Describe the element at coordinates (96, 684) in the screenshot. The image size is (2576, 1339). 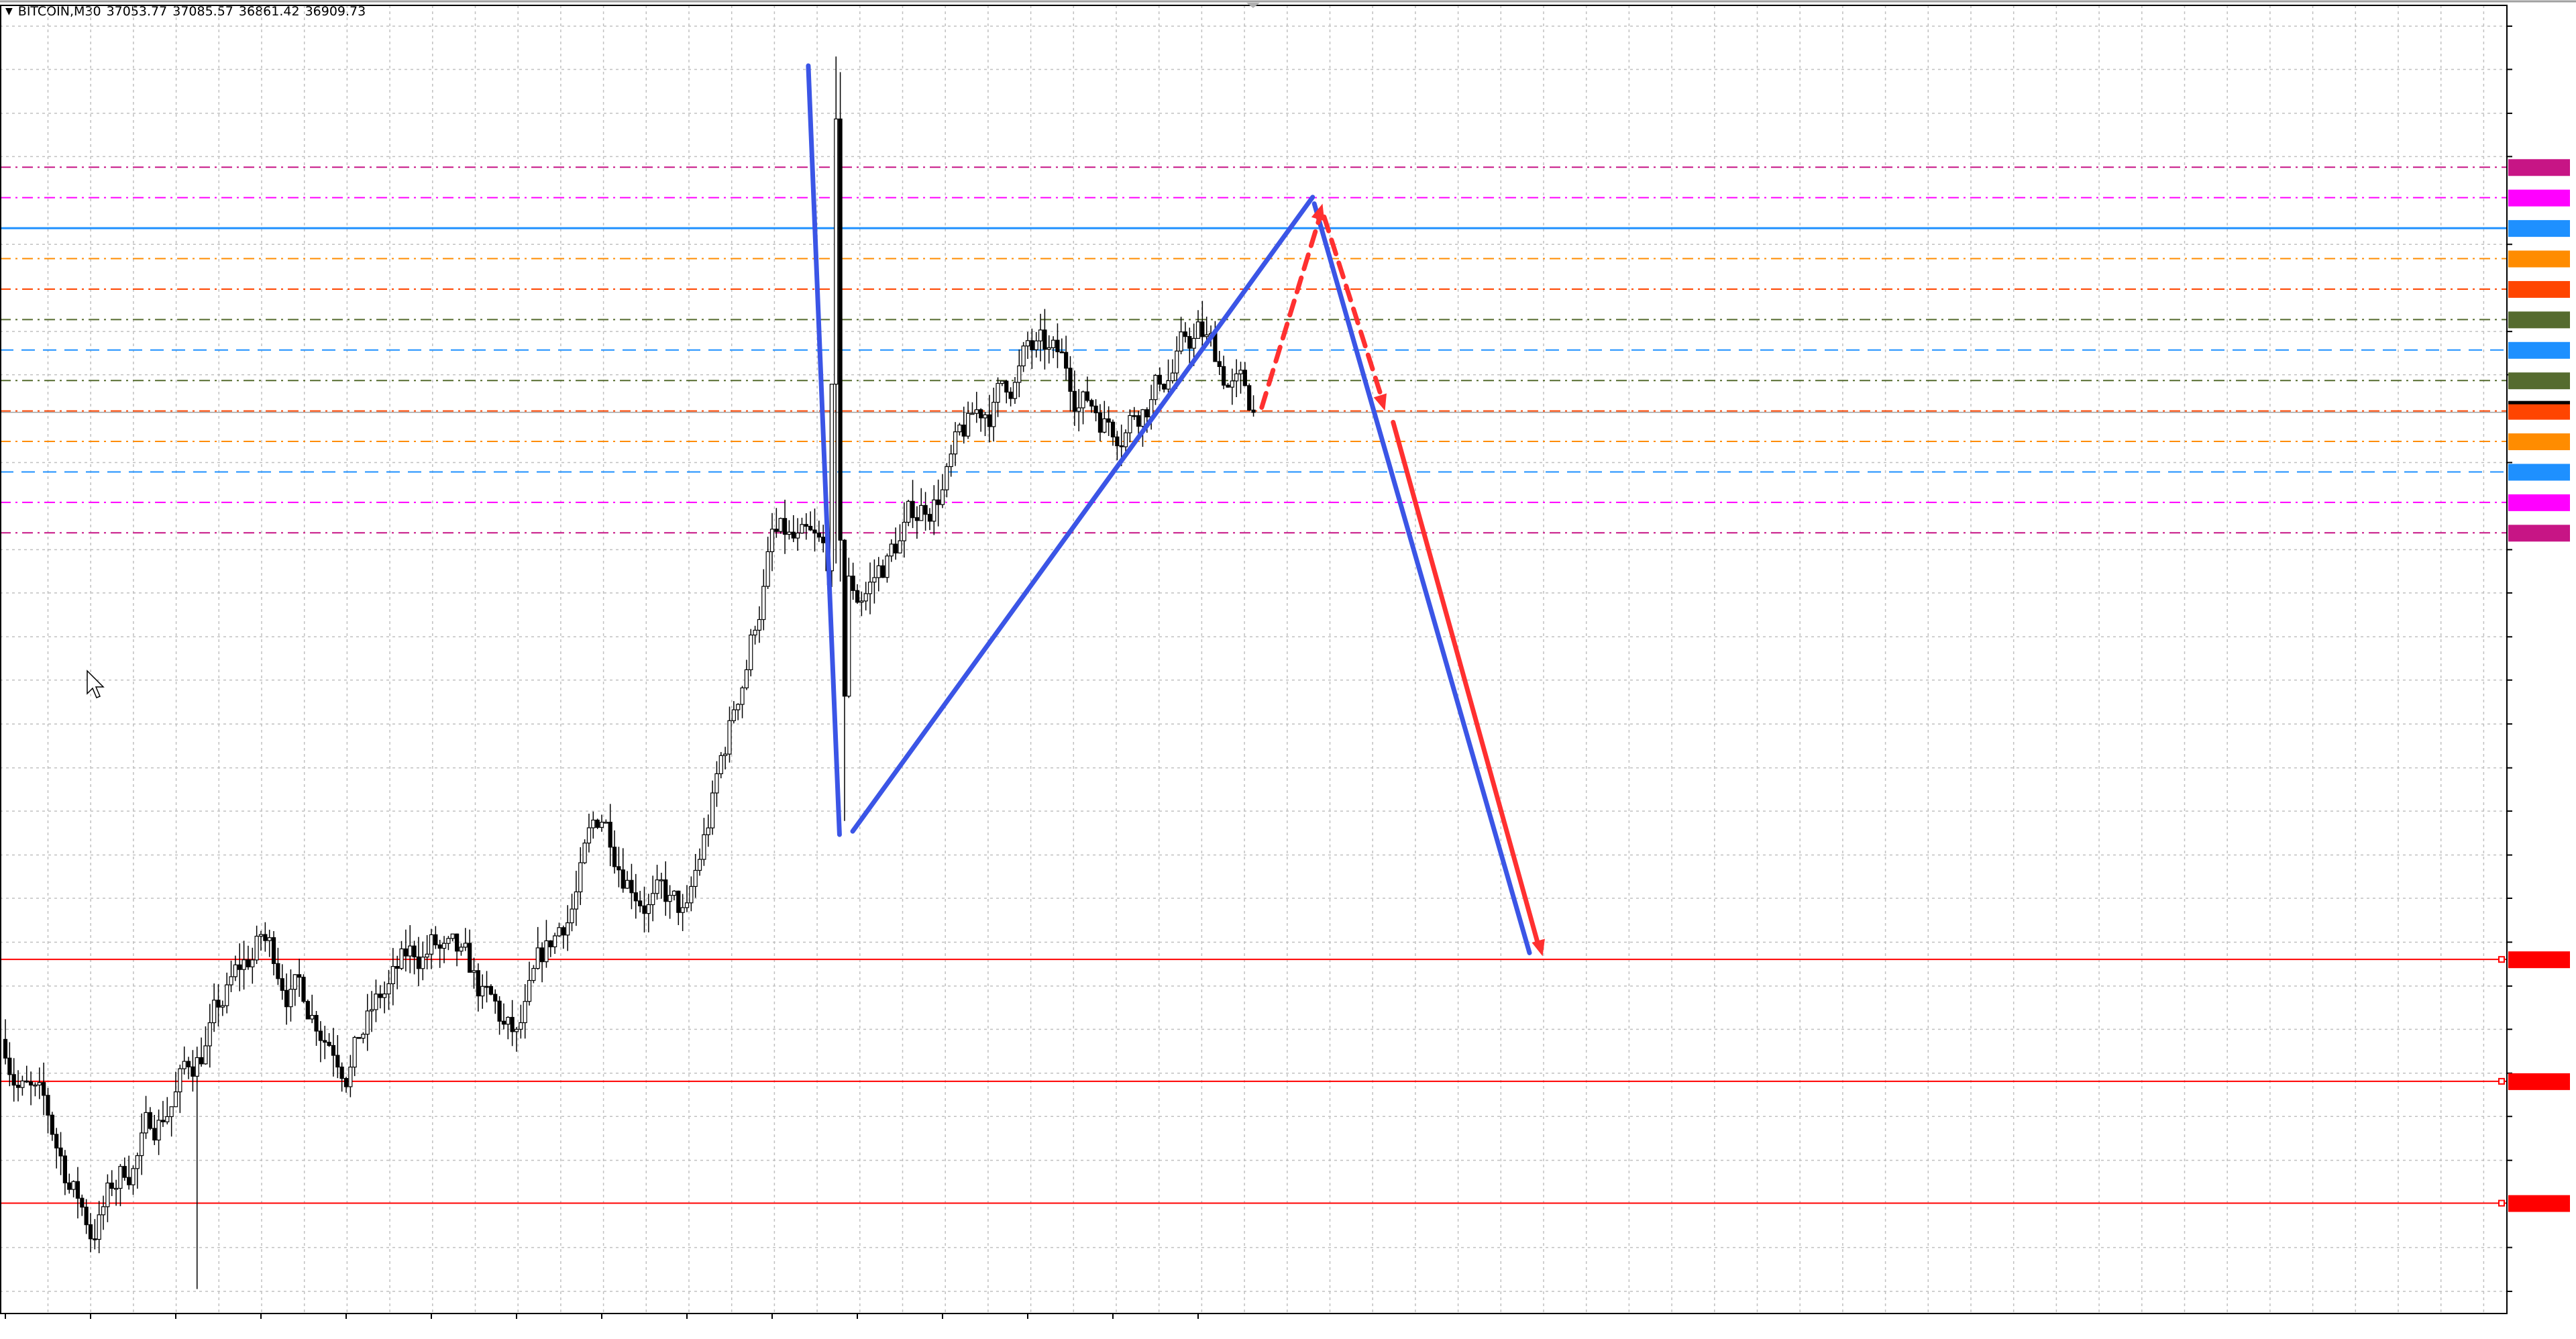
I see `mouse-cursor-icon` at that location.